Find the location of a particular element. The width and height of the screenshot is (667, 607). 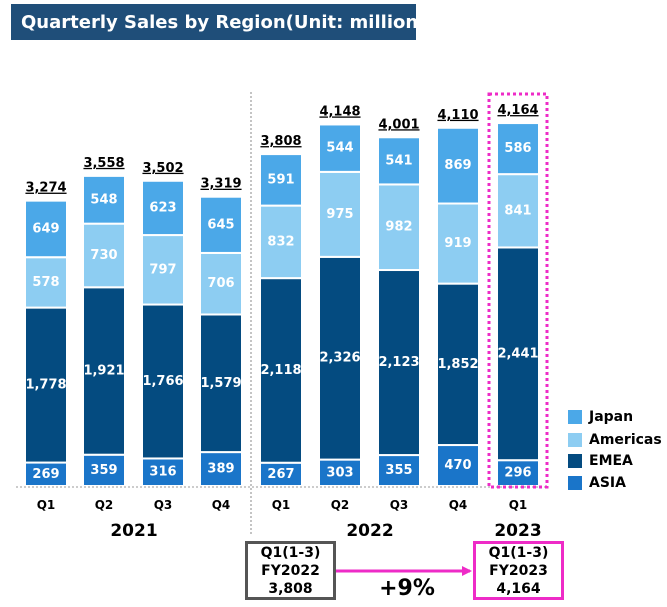

bar-segment-americas-2021-q1 is located at coordinates (46, 282).